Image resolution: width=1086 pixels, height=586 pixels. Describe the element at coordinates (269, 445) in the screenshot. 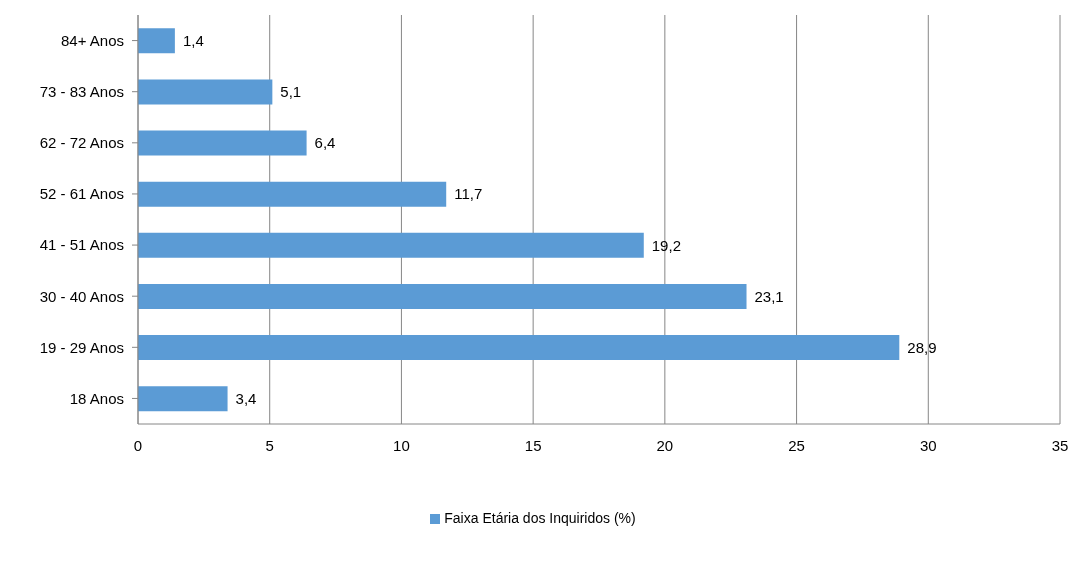

I see `x-tick-label: 5` at that location.